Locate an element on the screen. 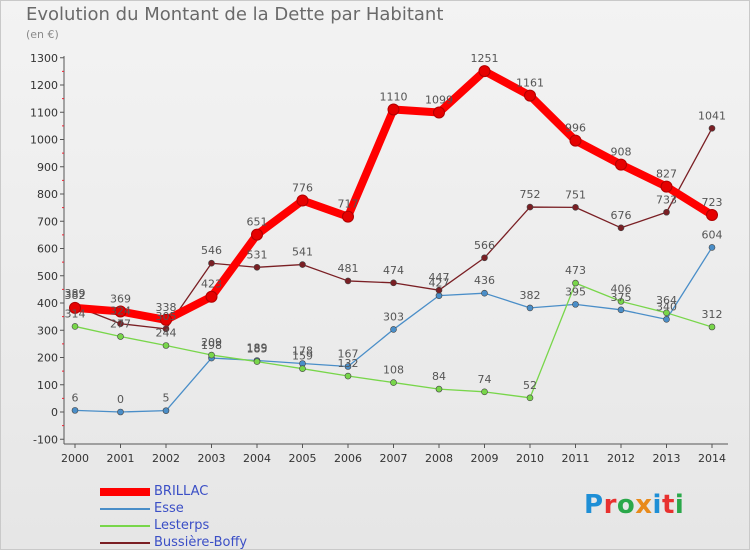  data-label-lesterps: 185 is located at coordinates (257, 349).